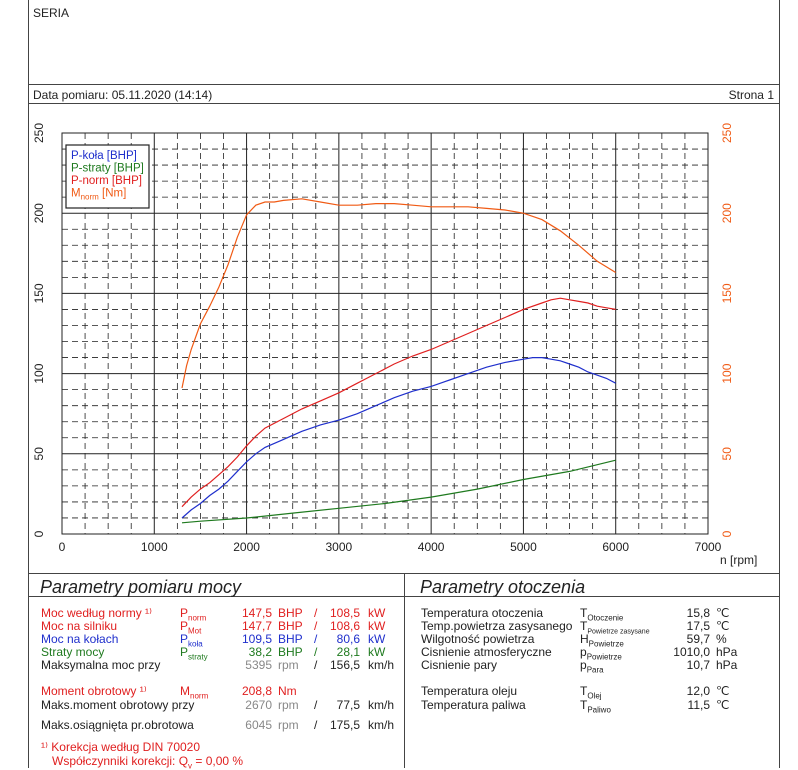 The height and width of the screenshot is (770, 798). I want to click on footnote-coefficient-text: Współczynniki korekcji: Q, so click(120, 761).